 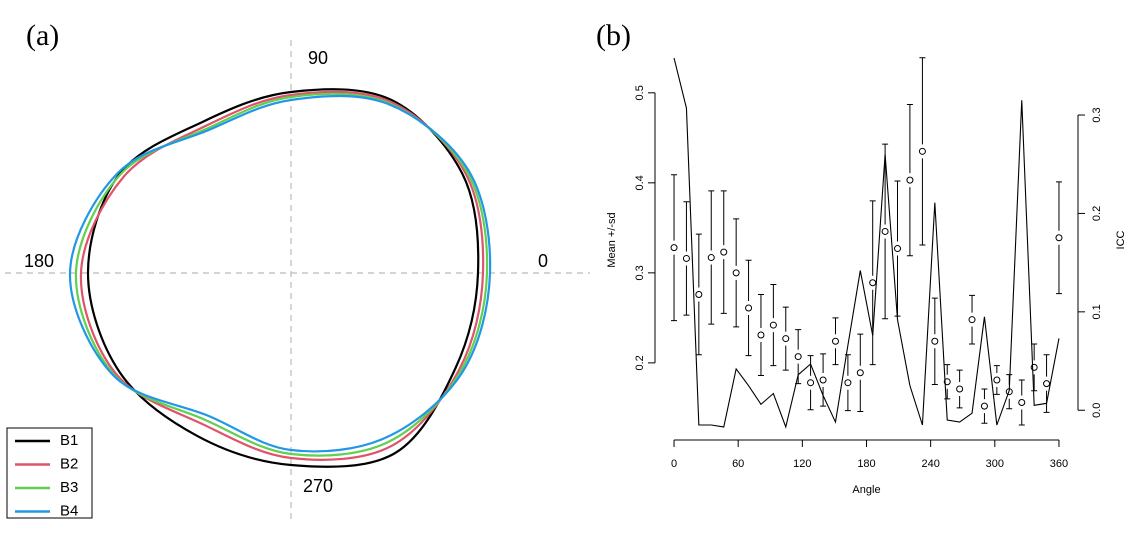 What do you see at coordinates (69, 440) in the screenshot?
I see `legend-label: B1` at bounding box center [69, 440].